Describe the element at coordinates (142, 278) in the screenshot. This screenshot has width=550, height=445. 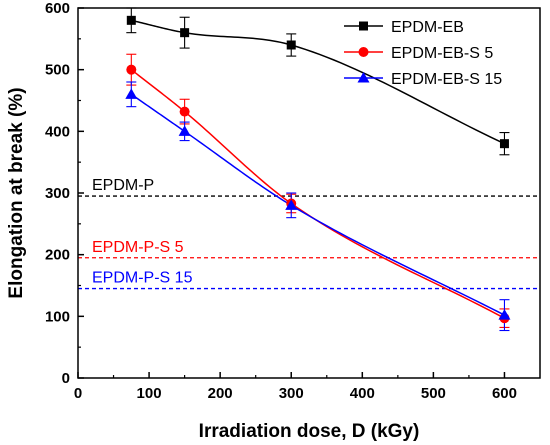
I see `reference-line-label: EPDM-P-S 15` at that location.